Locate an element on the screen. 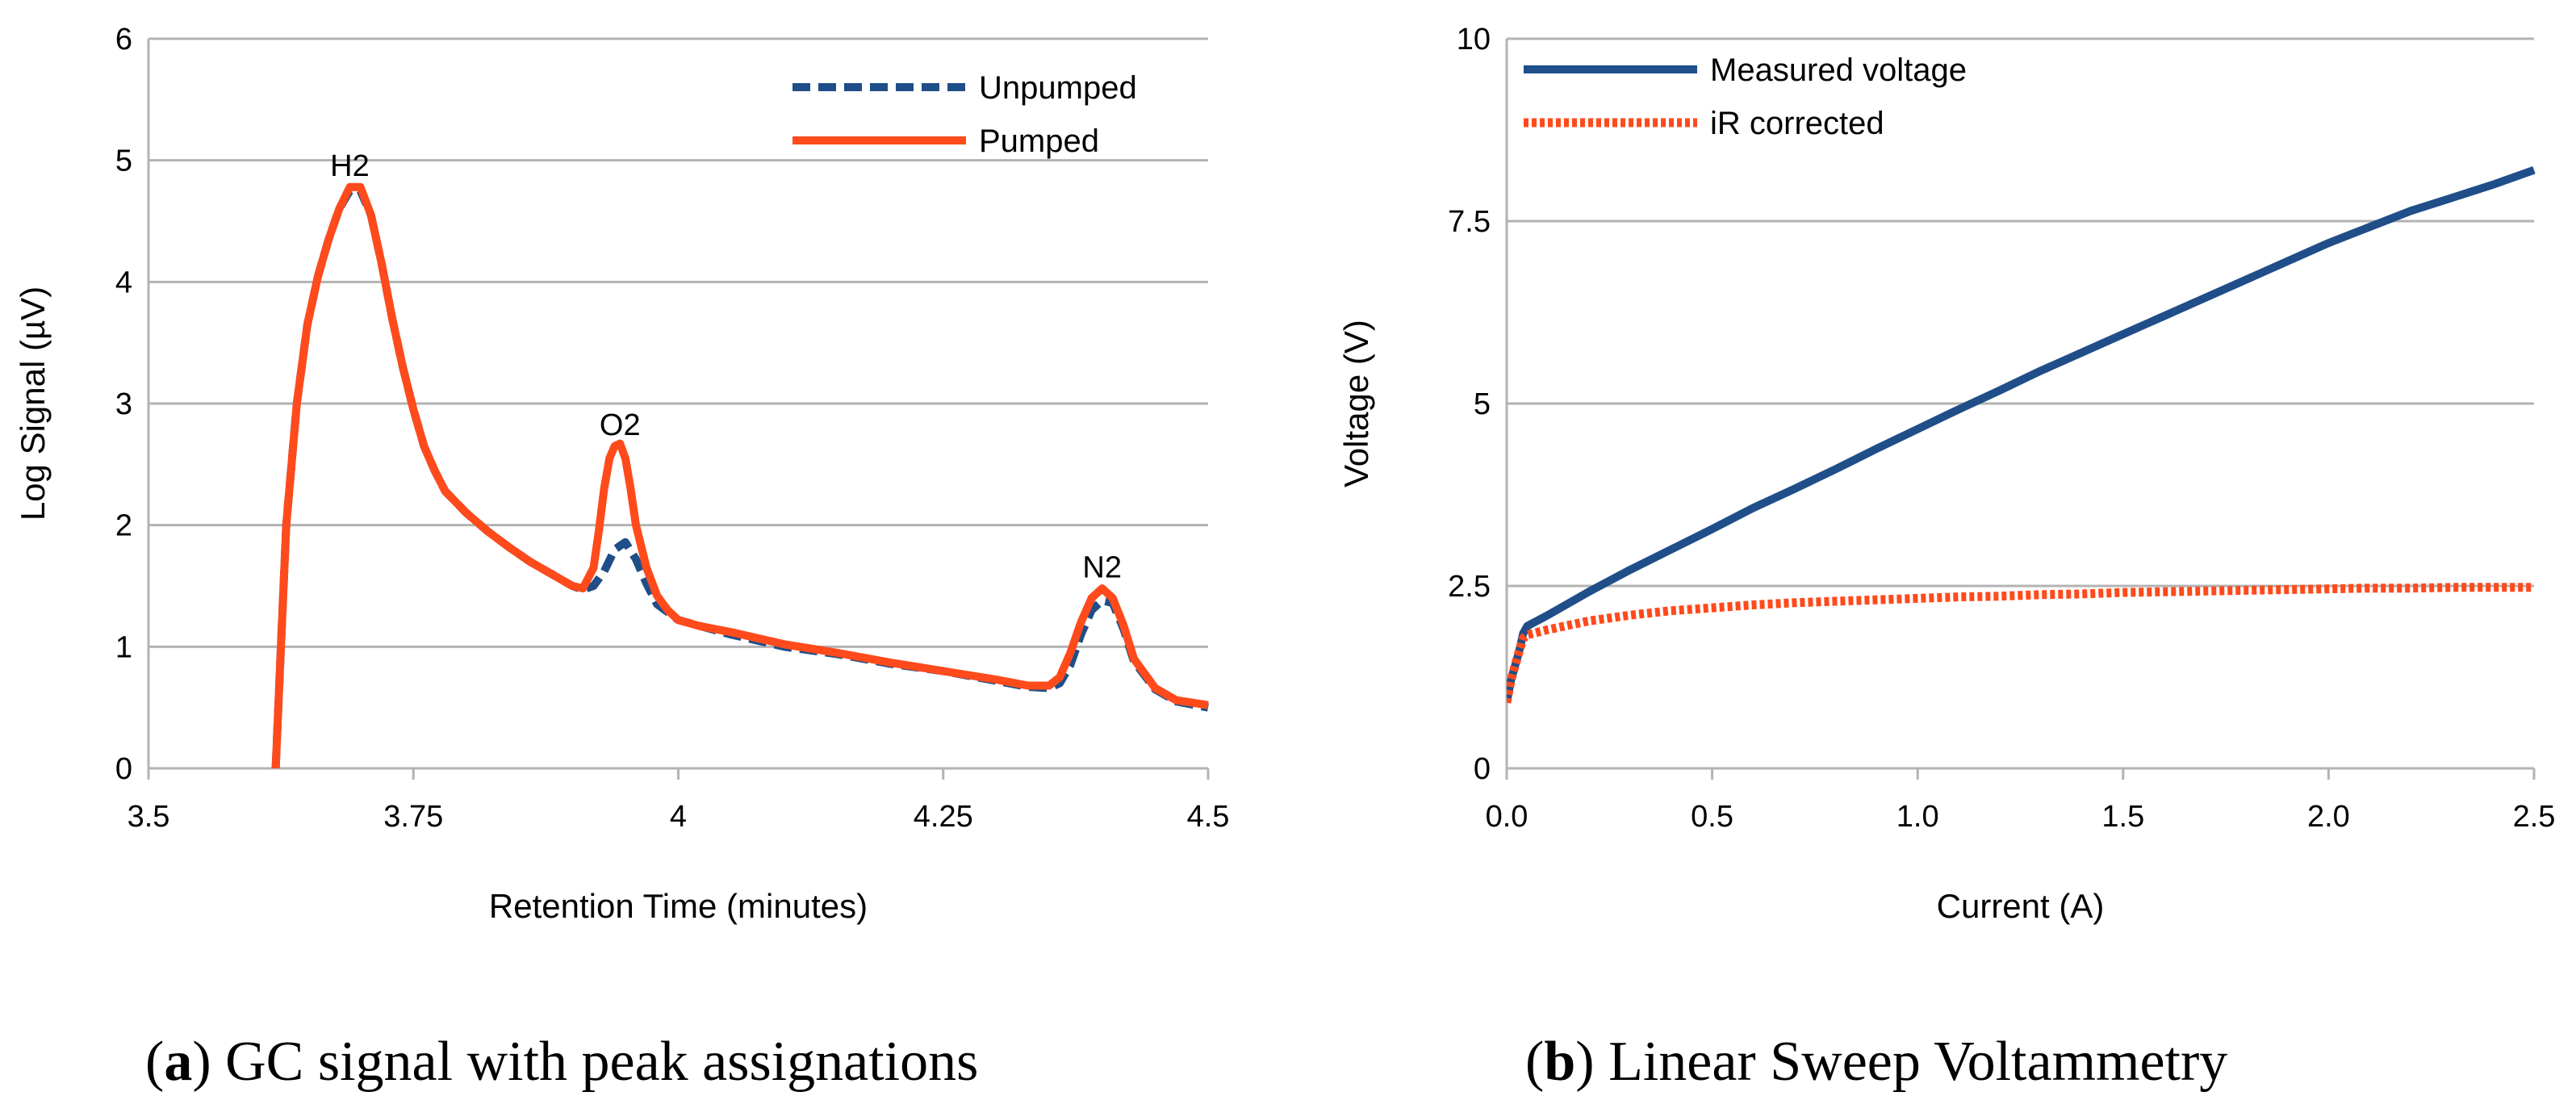  x-tick-label: 2.5 is located at coordinates (2534, 817).